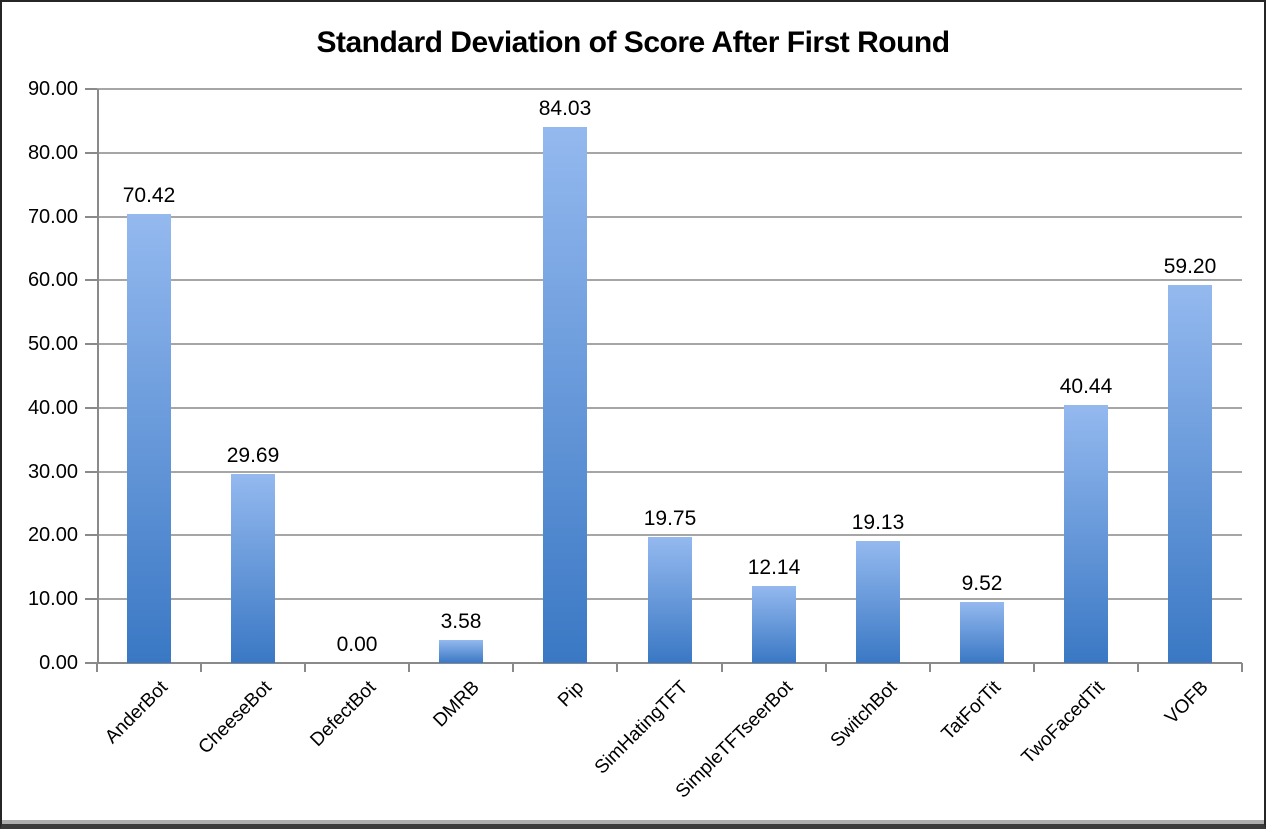 This screenshot has height=829, width=1266. What do you see at coordinates (863, 714) in the screenshot?
I see `category-label: SwitchBot` at bounding box center [863, 714].